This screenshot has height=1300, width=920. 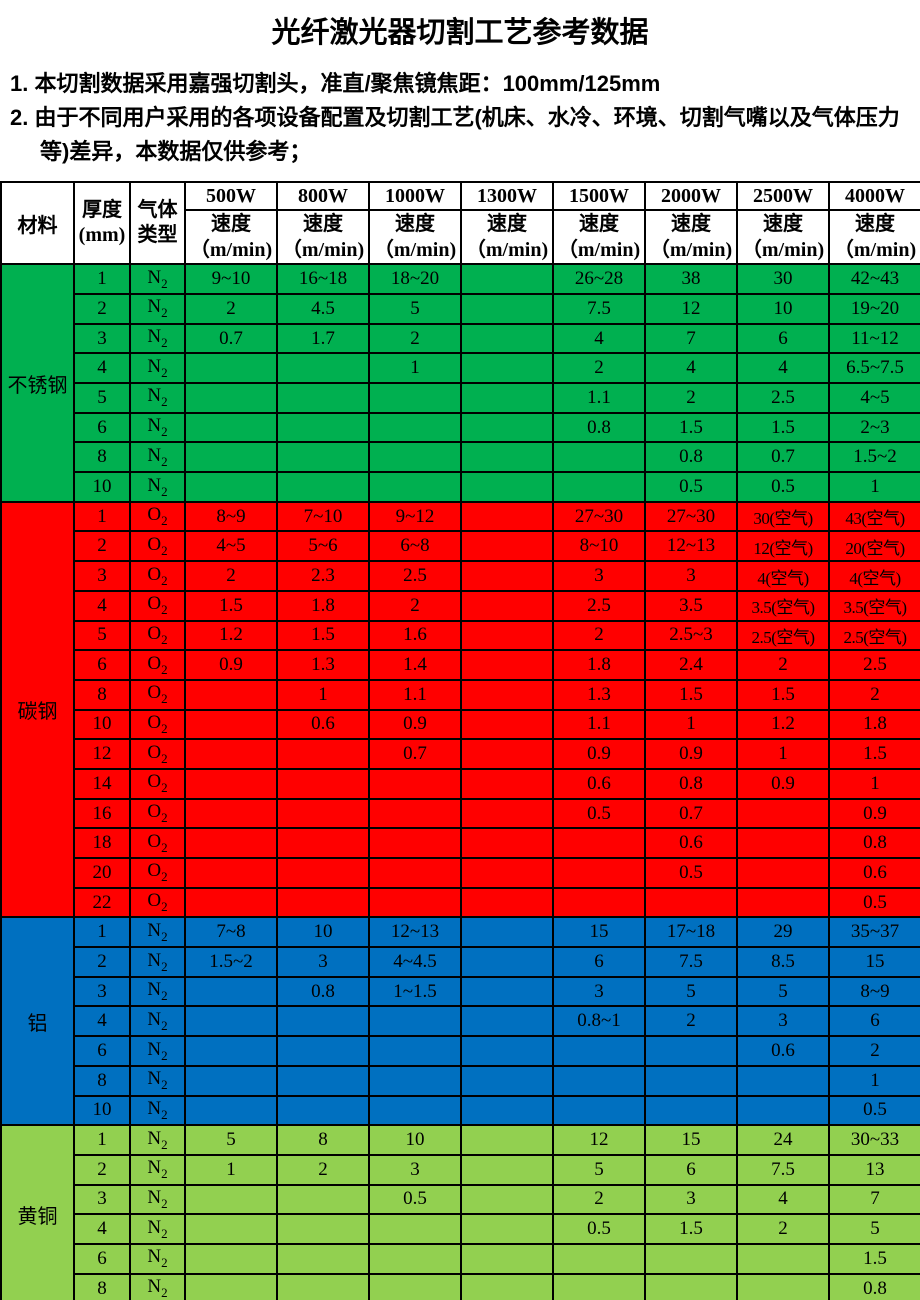 I want to click on speed-cell: 1, so click(x=874, y=487).